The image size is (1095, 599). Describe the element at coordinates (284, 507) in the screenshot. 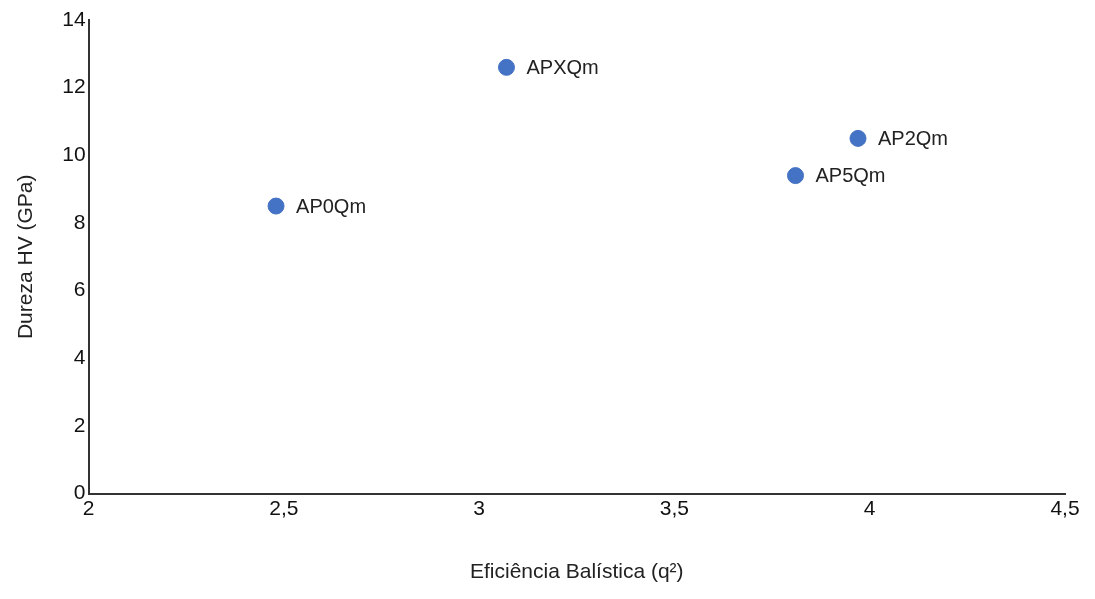

I see `x-tick-label: 2,5` at that location.